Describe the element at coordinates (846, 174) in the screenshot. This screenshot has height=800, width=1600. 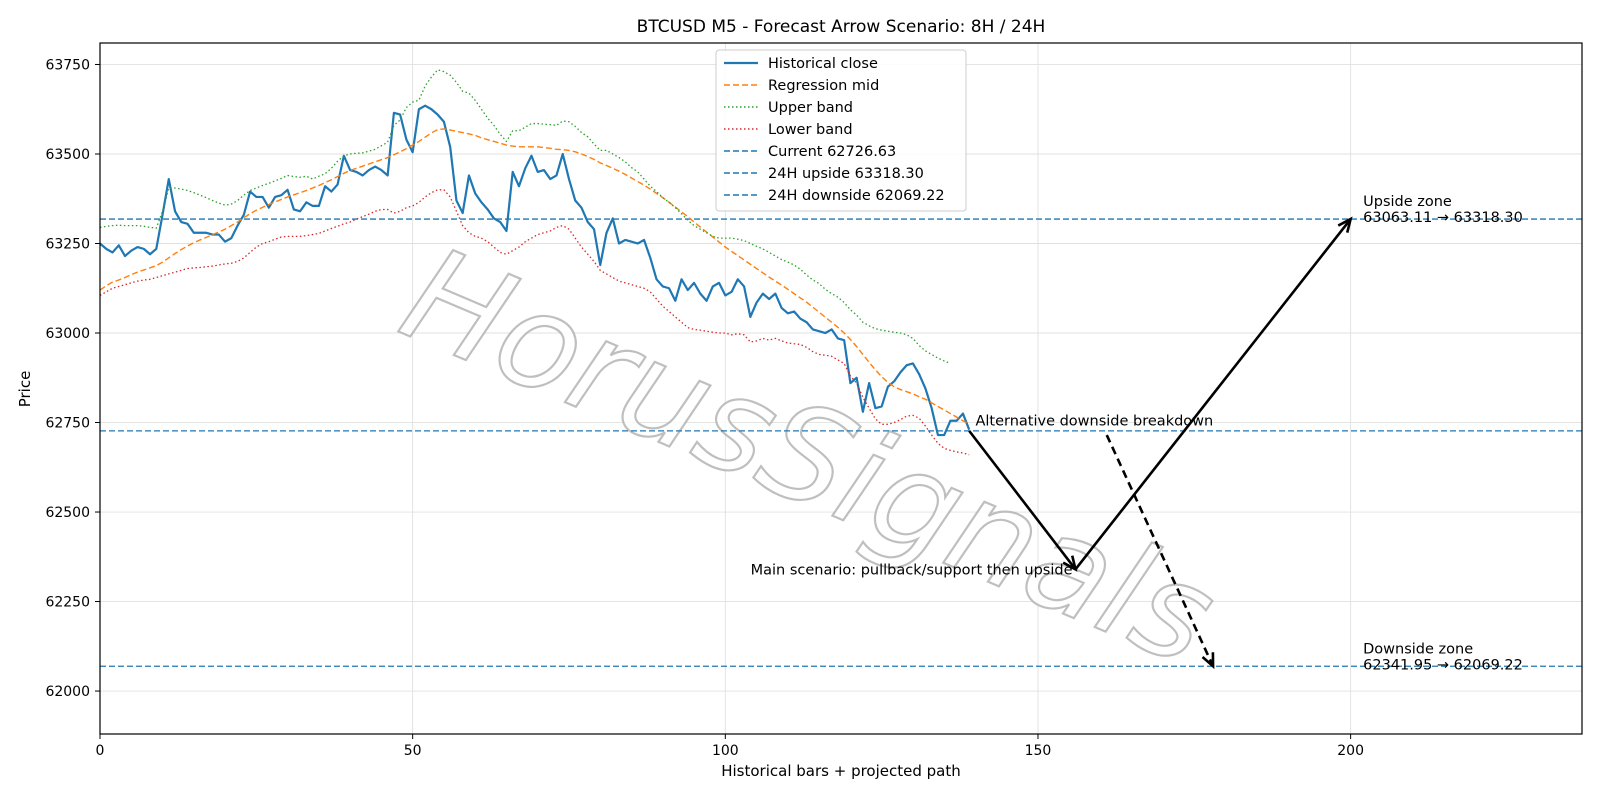
I see `legend-entry-label: 24H upside 63318.30` at that location.